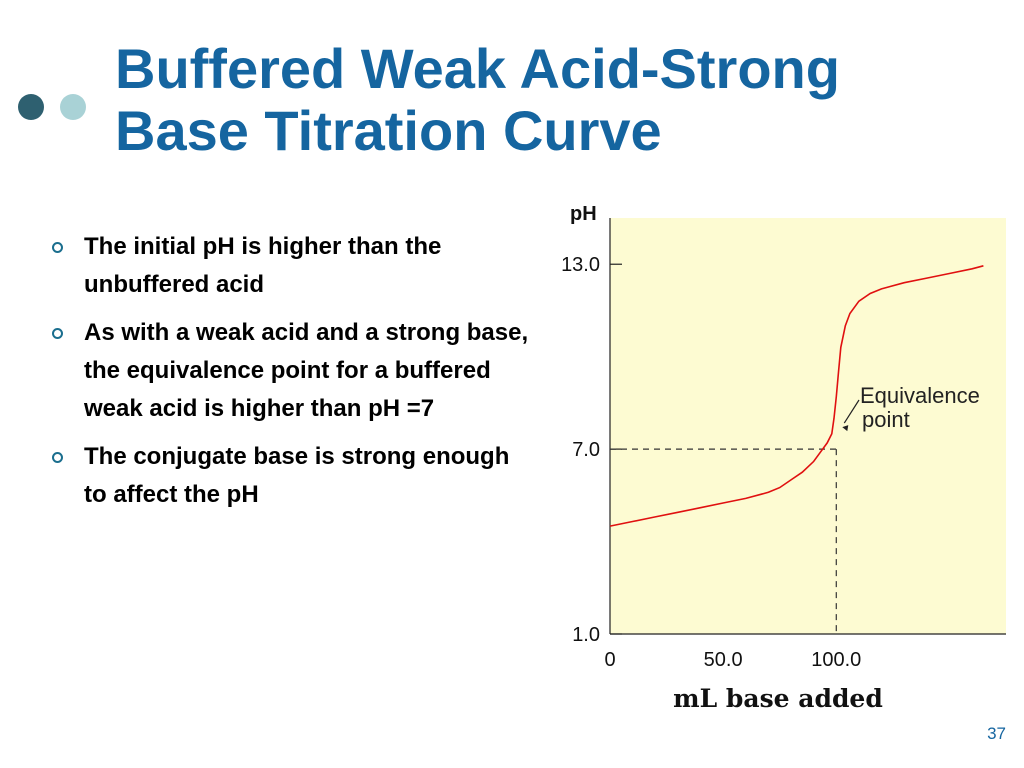 The image size is (1024, 768). I want to click on y-tick-label: 7.0, so click(586, 450).